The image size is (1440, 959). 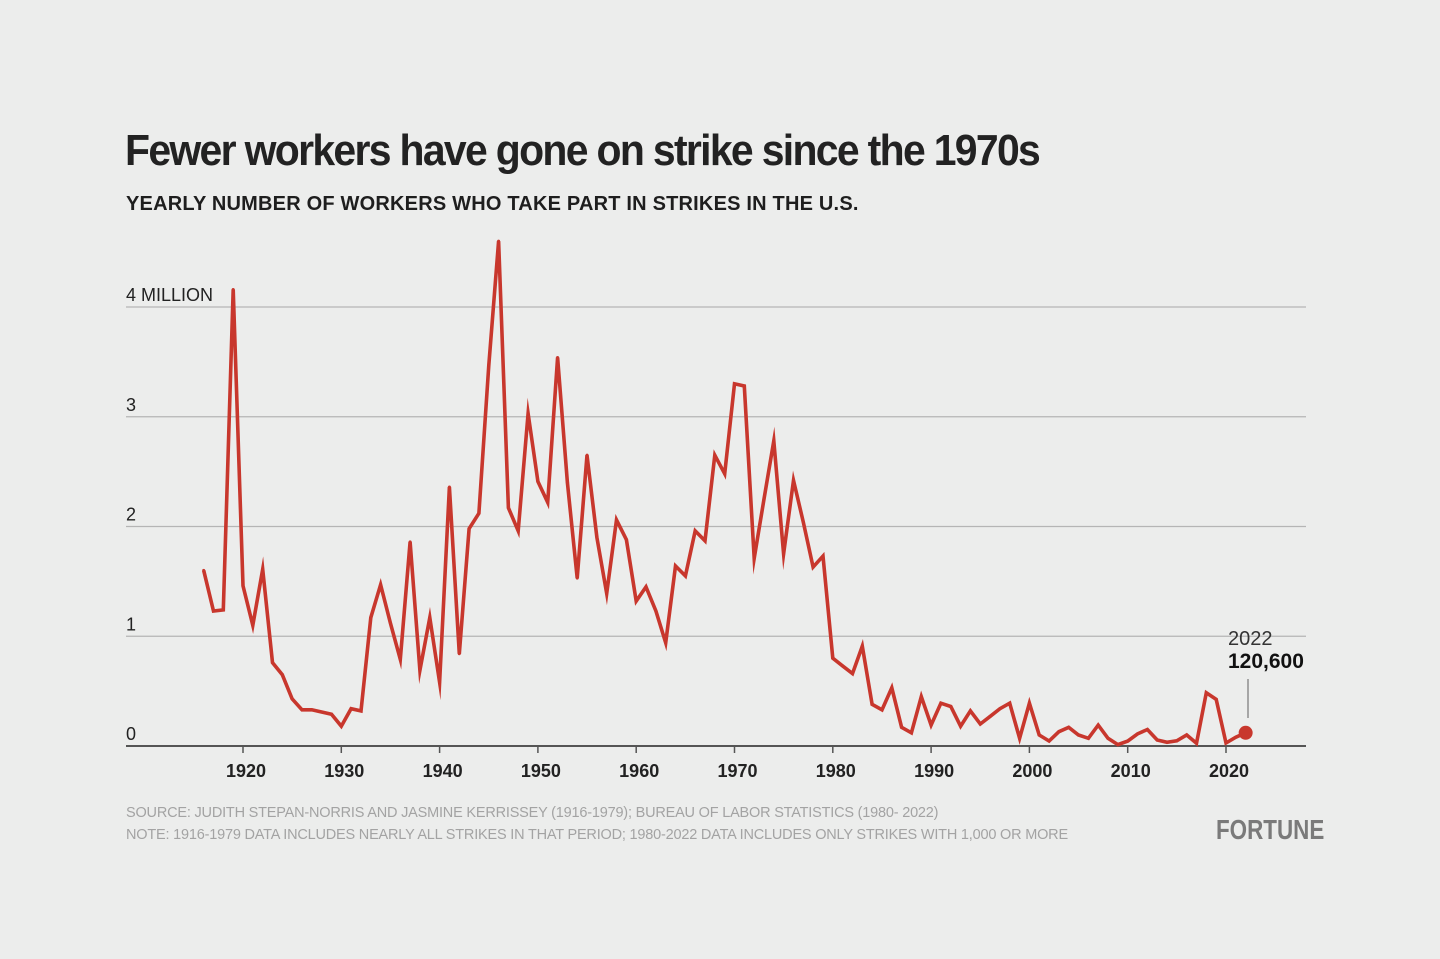 What do you see at coordinates (169, 295) in the screenshot?
I see `y-tick-label: 4 MILLION` at bounding box center [169, 295].